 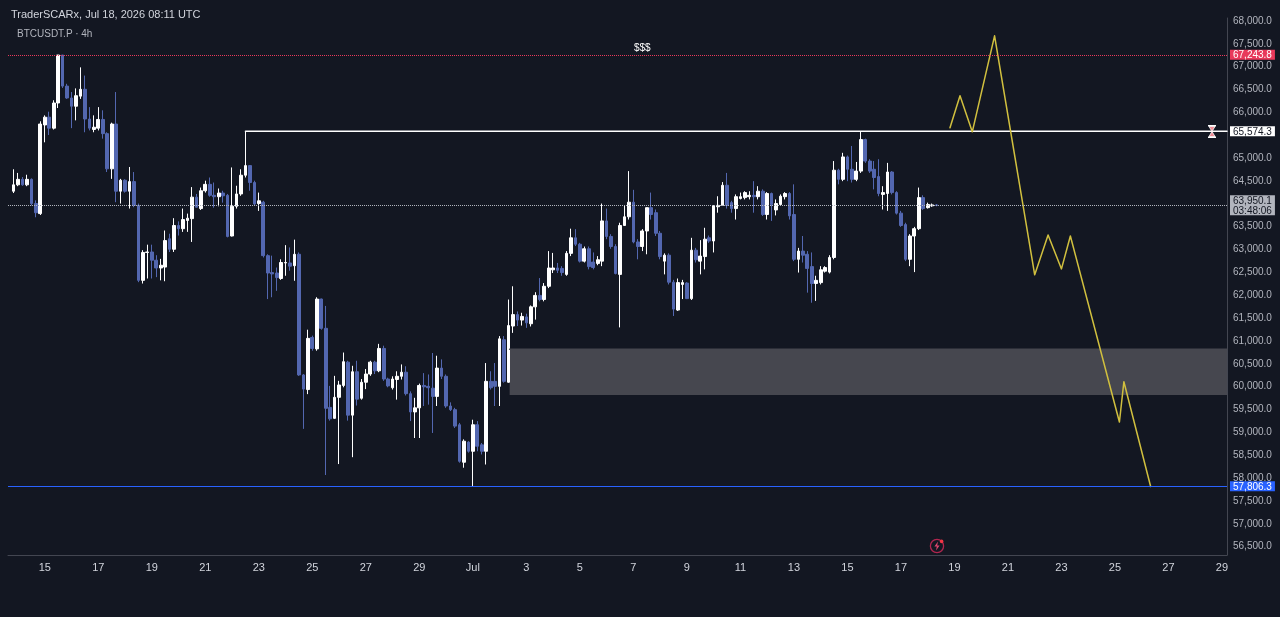 What do you see at coordinates (1253, 409) in the screenshot?
I see `y-tick-label: 59,500.0` at bounding box center [1253, 409].